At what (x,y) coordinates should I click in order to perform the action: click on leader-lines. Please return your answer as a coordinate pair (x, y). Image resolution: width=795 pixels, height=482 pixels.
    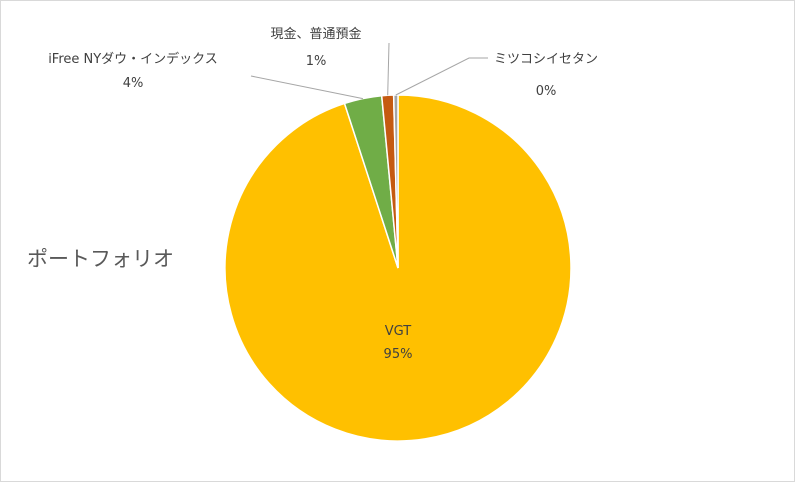
    Looking at the image, I should click on (369, 71).